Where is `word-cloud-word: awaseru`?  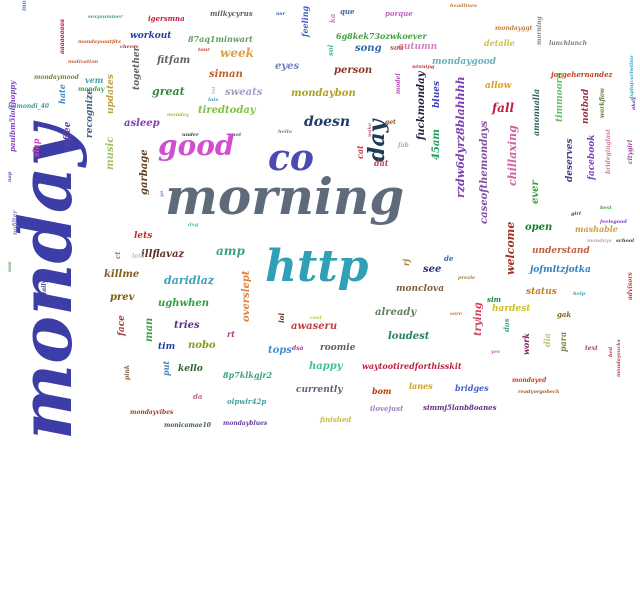 word-cloud-word: awaseru is located at coordinates (314, 327).